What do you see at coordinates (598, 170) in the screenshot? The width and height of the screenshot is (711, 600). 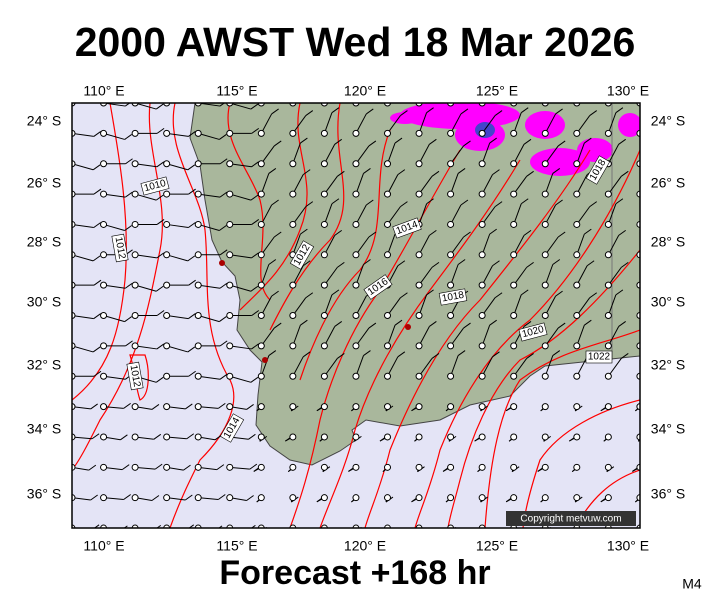 I see `isobar-label-box` at bounding box center [598, 170].